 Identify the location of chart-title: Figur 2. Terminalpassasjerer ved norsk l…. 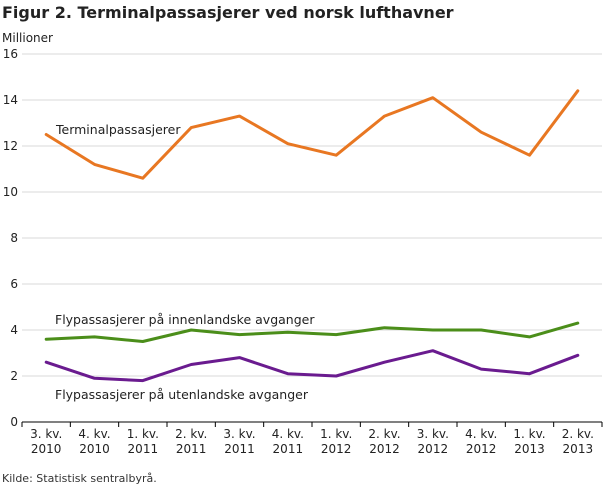
(228, 12).